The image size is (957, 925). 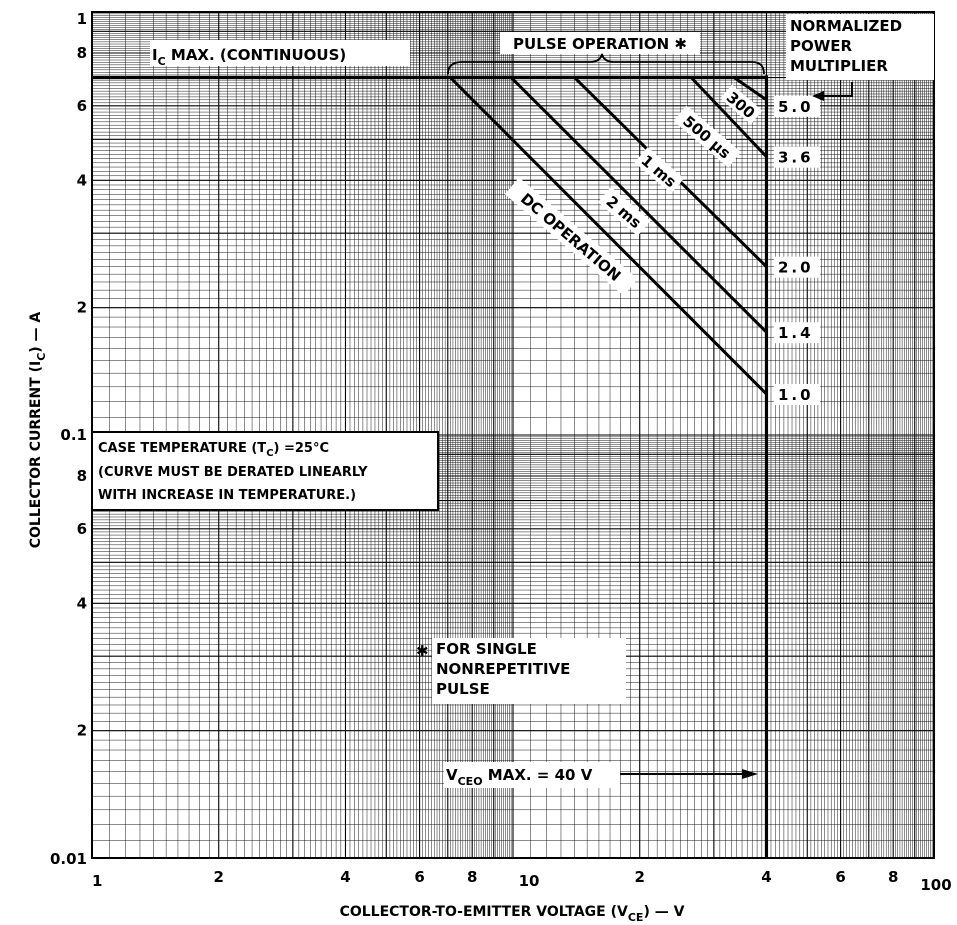 I want to click on ic-max-label: IC MAX. (CONTINUOUS), so click(x=280, y=54).